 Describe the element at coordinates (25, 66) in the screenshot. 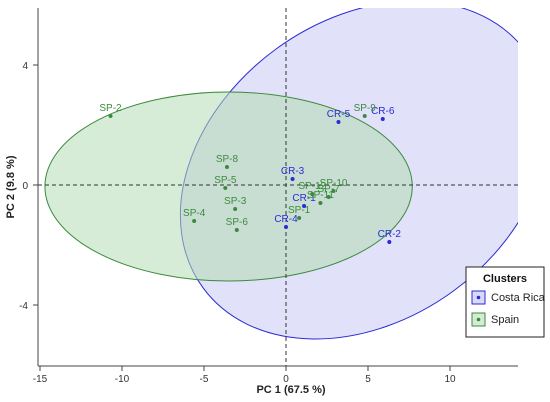

I see `y-tick-label: 4` at that location.